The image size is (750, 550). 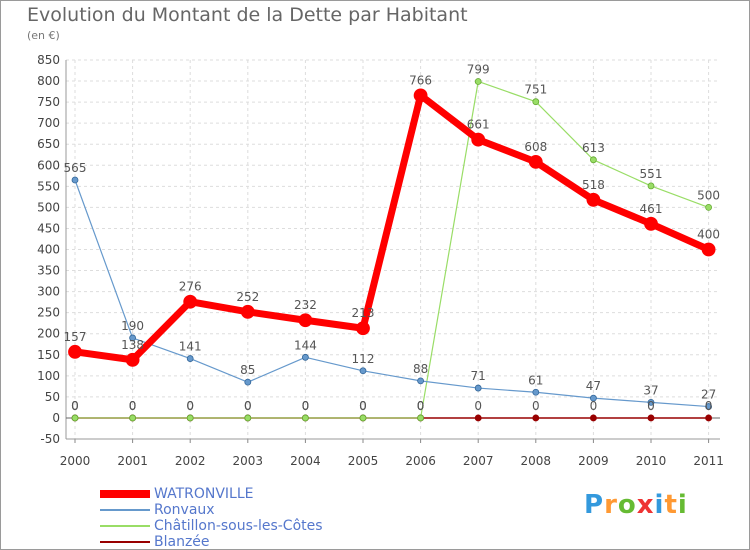 What do you see at coordinates (671, 505) in the screenshot?
I see `logo-letter: t` at bounding box center [671, 505].